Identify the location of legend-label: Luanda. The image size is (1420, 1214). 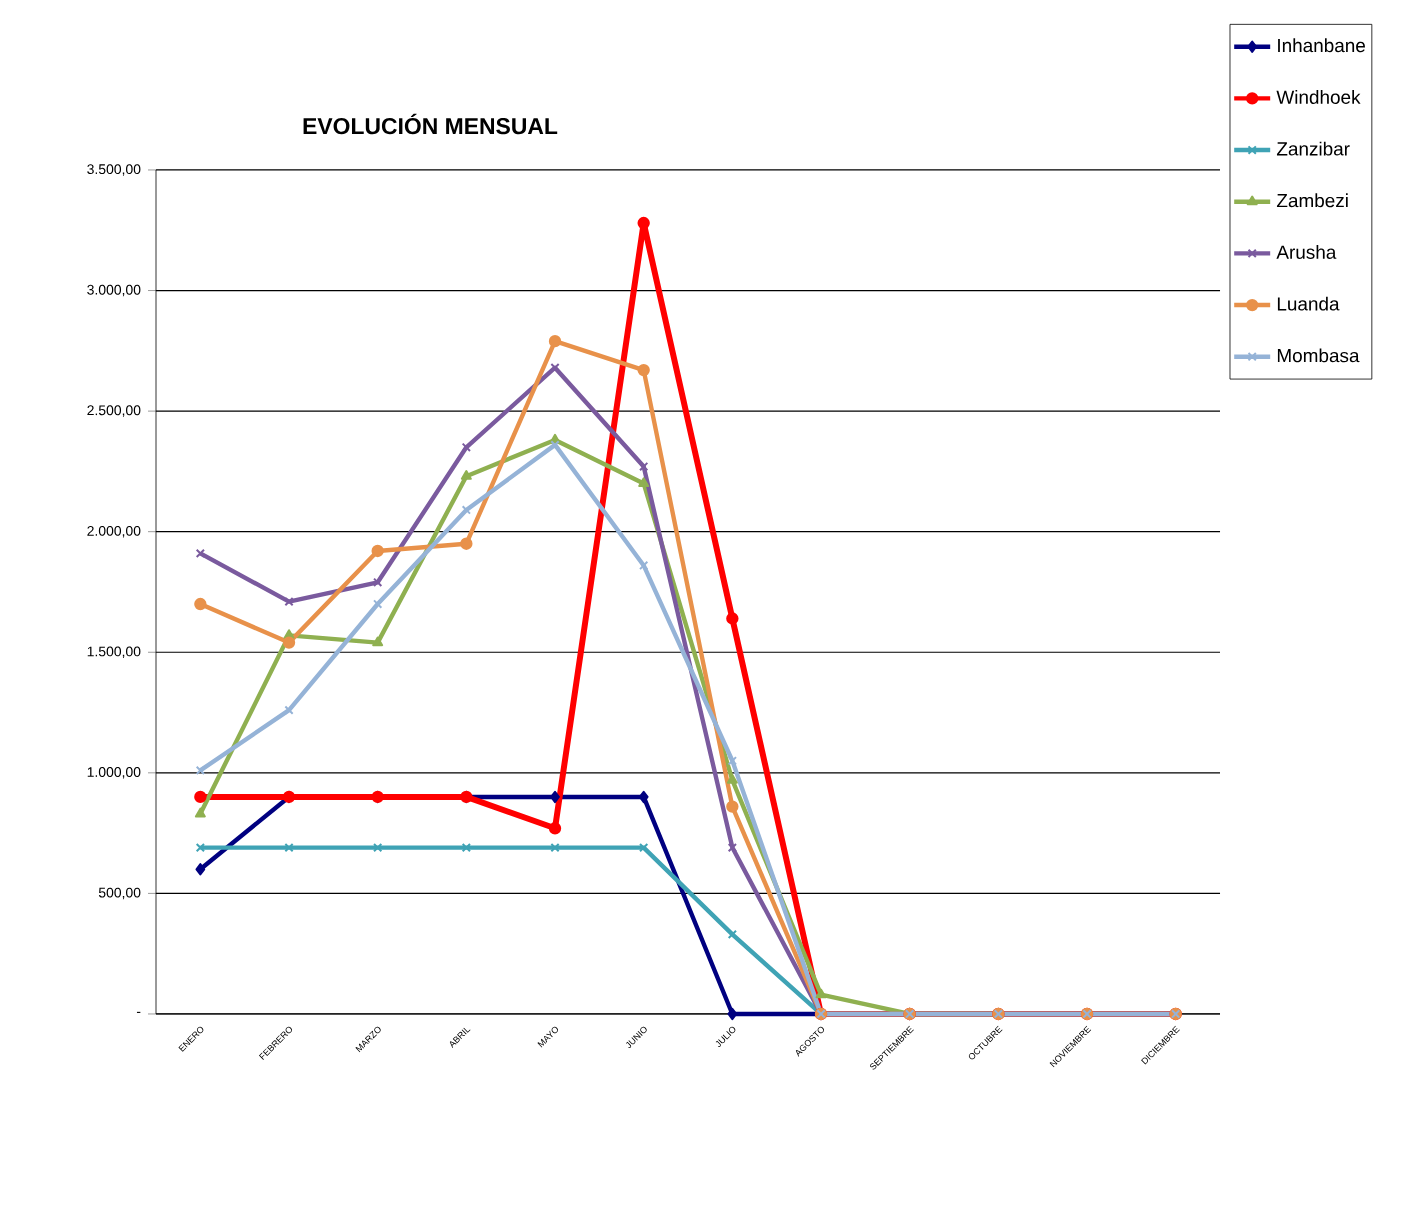
(1308, 303).